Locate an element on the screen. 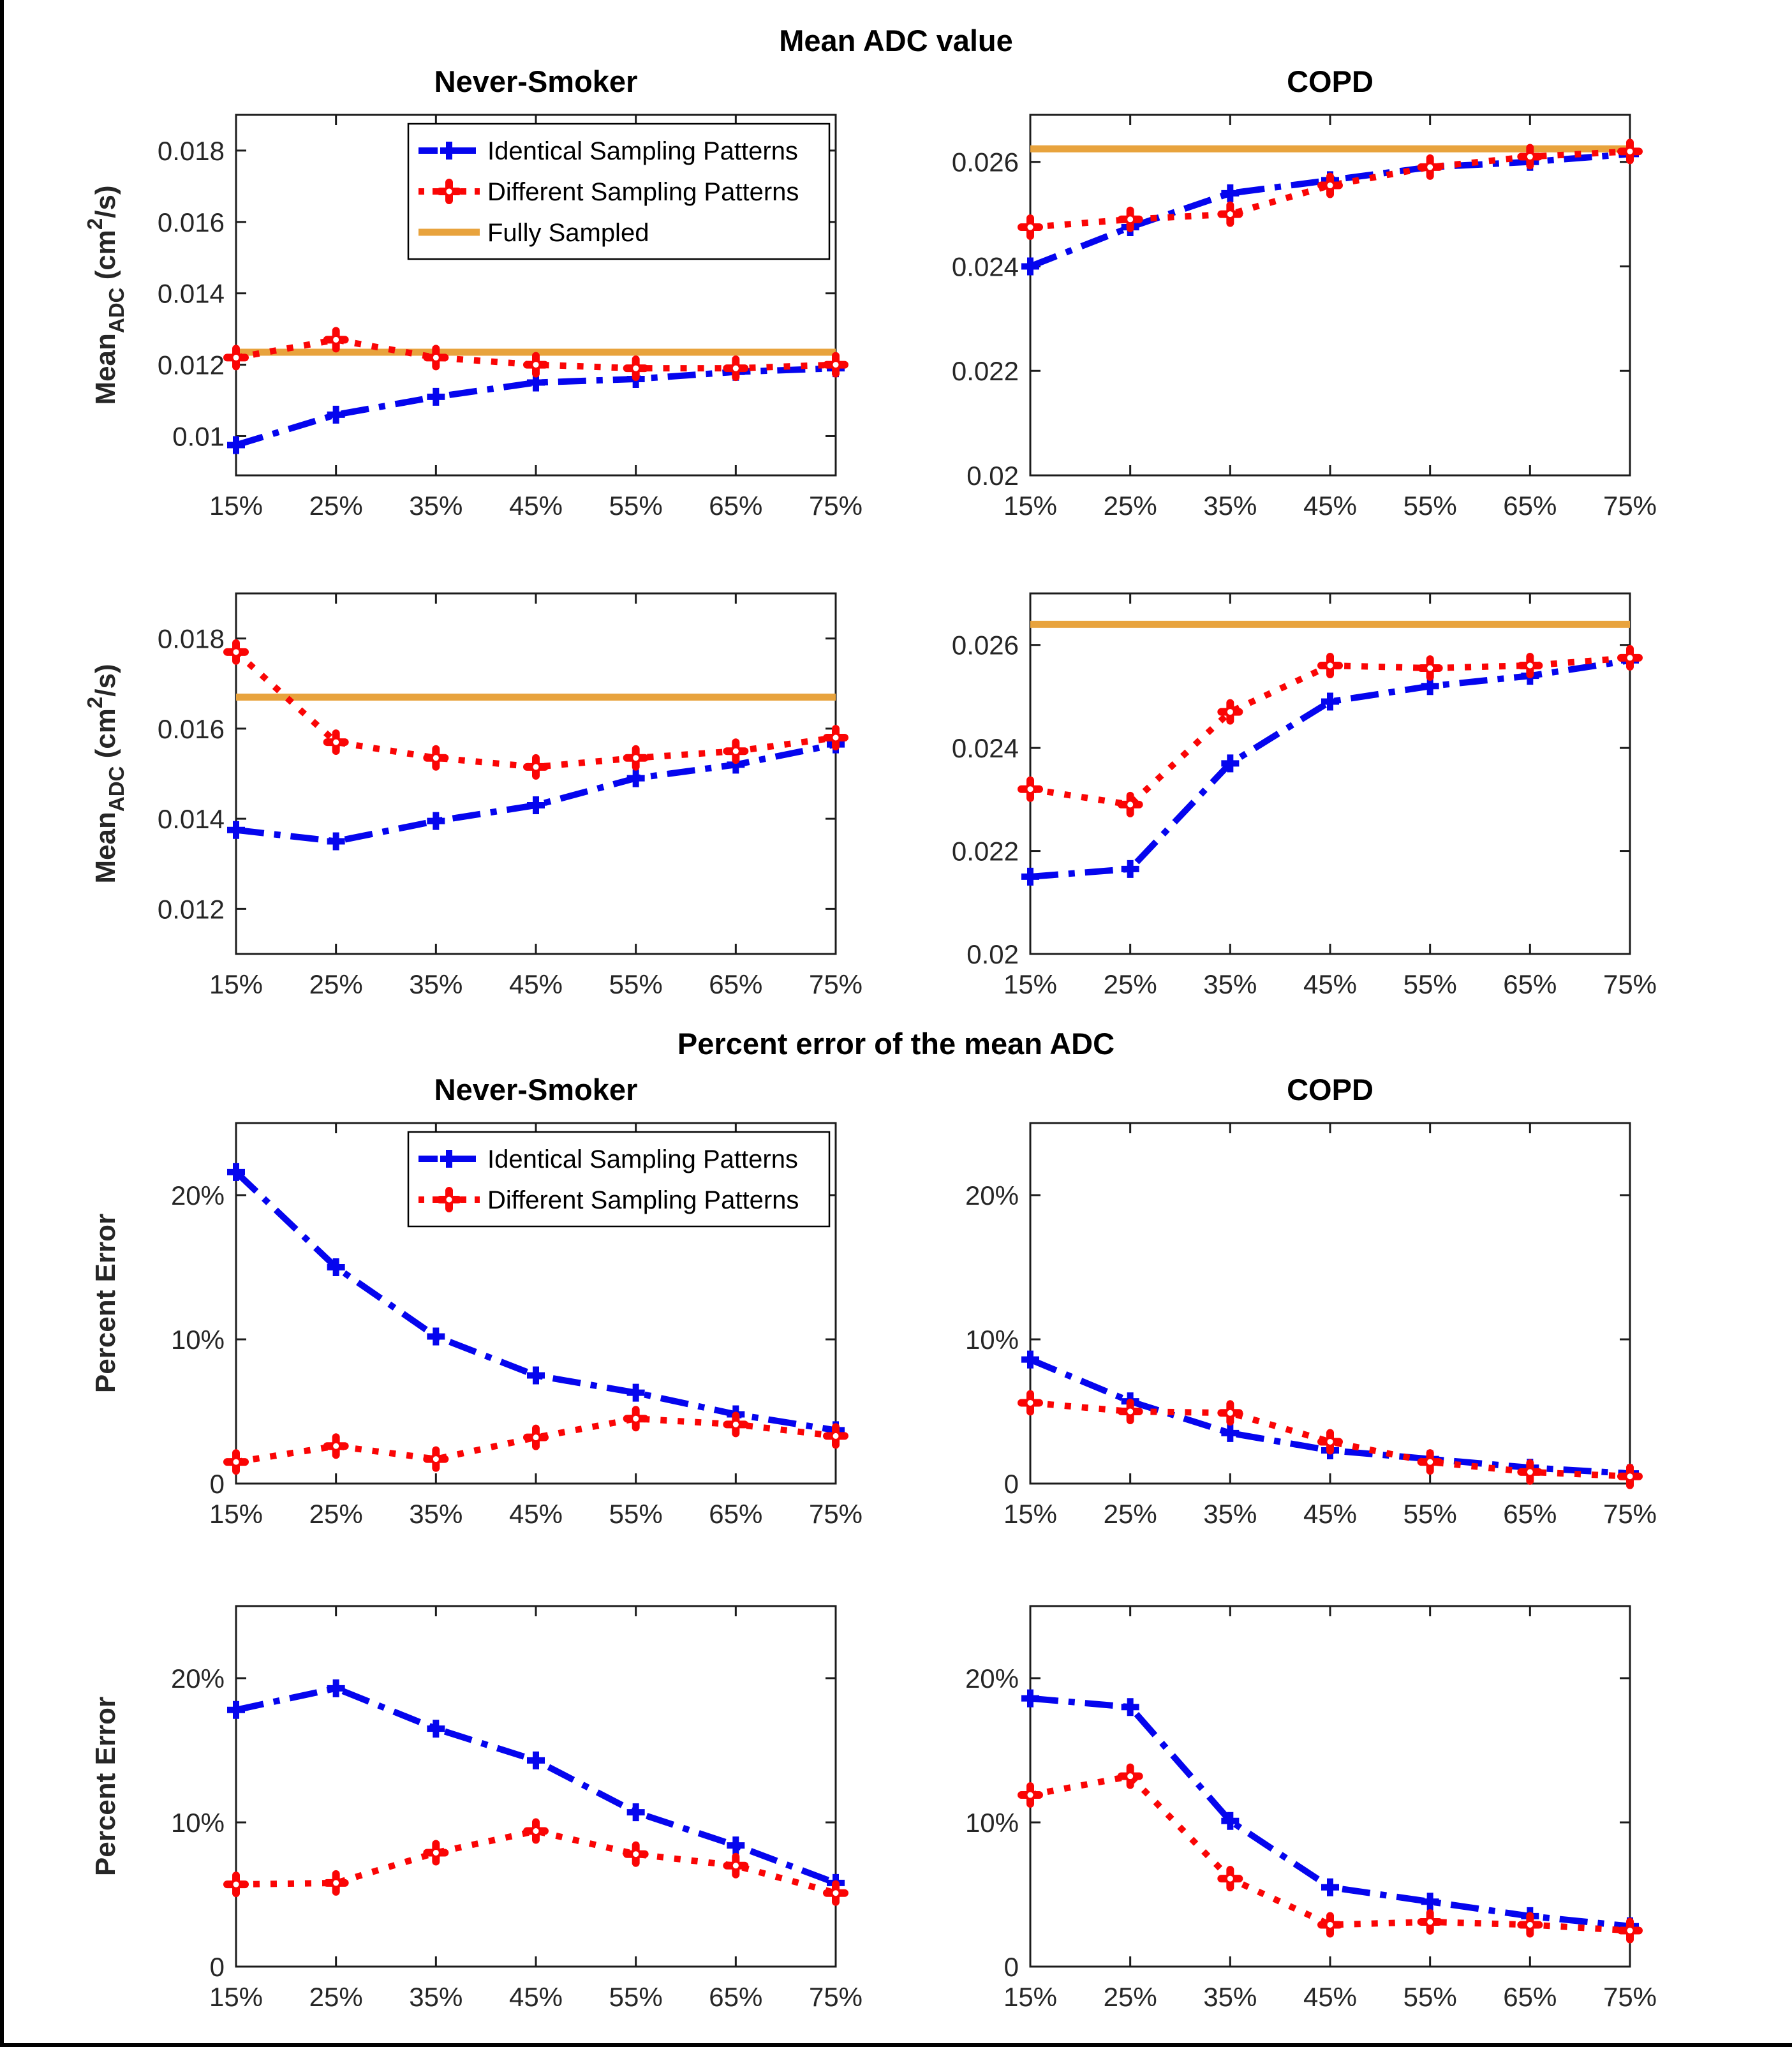 The width and height of the screenshot is (1792, 2047). svg-text: COPD is located at coordinates (1330, 1089).